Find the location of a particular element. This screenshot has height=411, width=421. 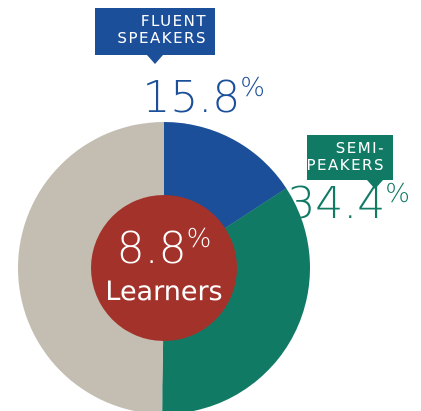

callout-text: FLUENT is located at coordinates (174, 21).